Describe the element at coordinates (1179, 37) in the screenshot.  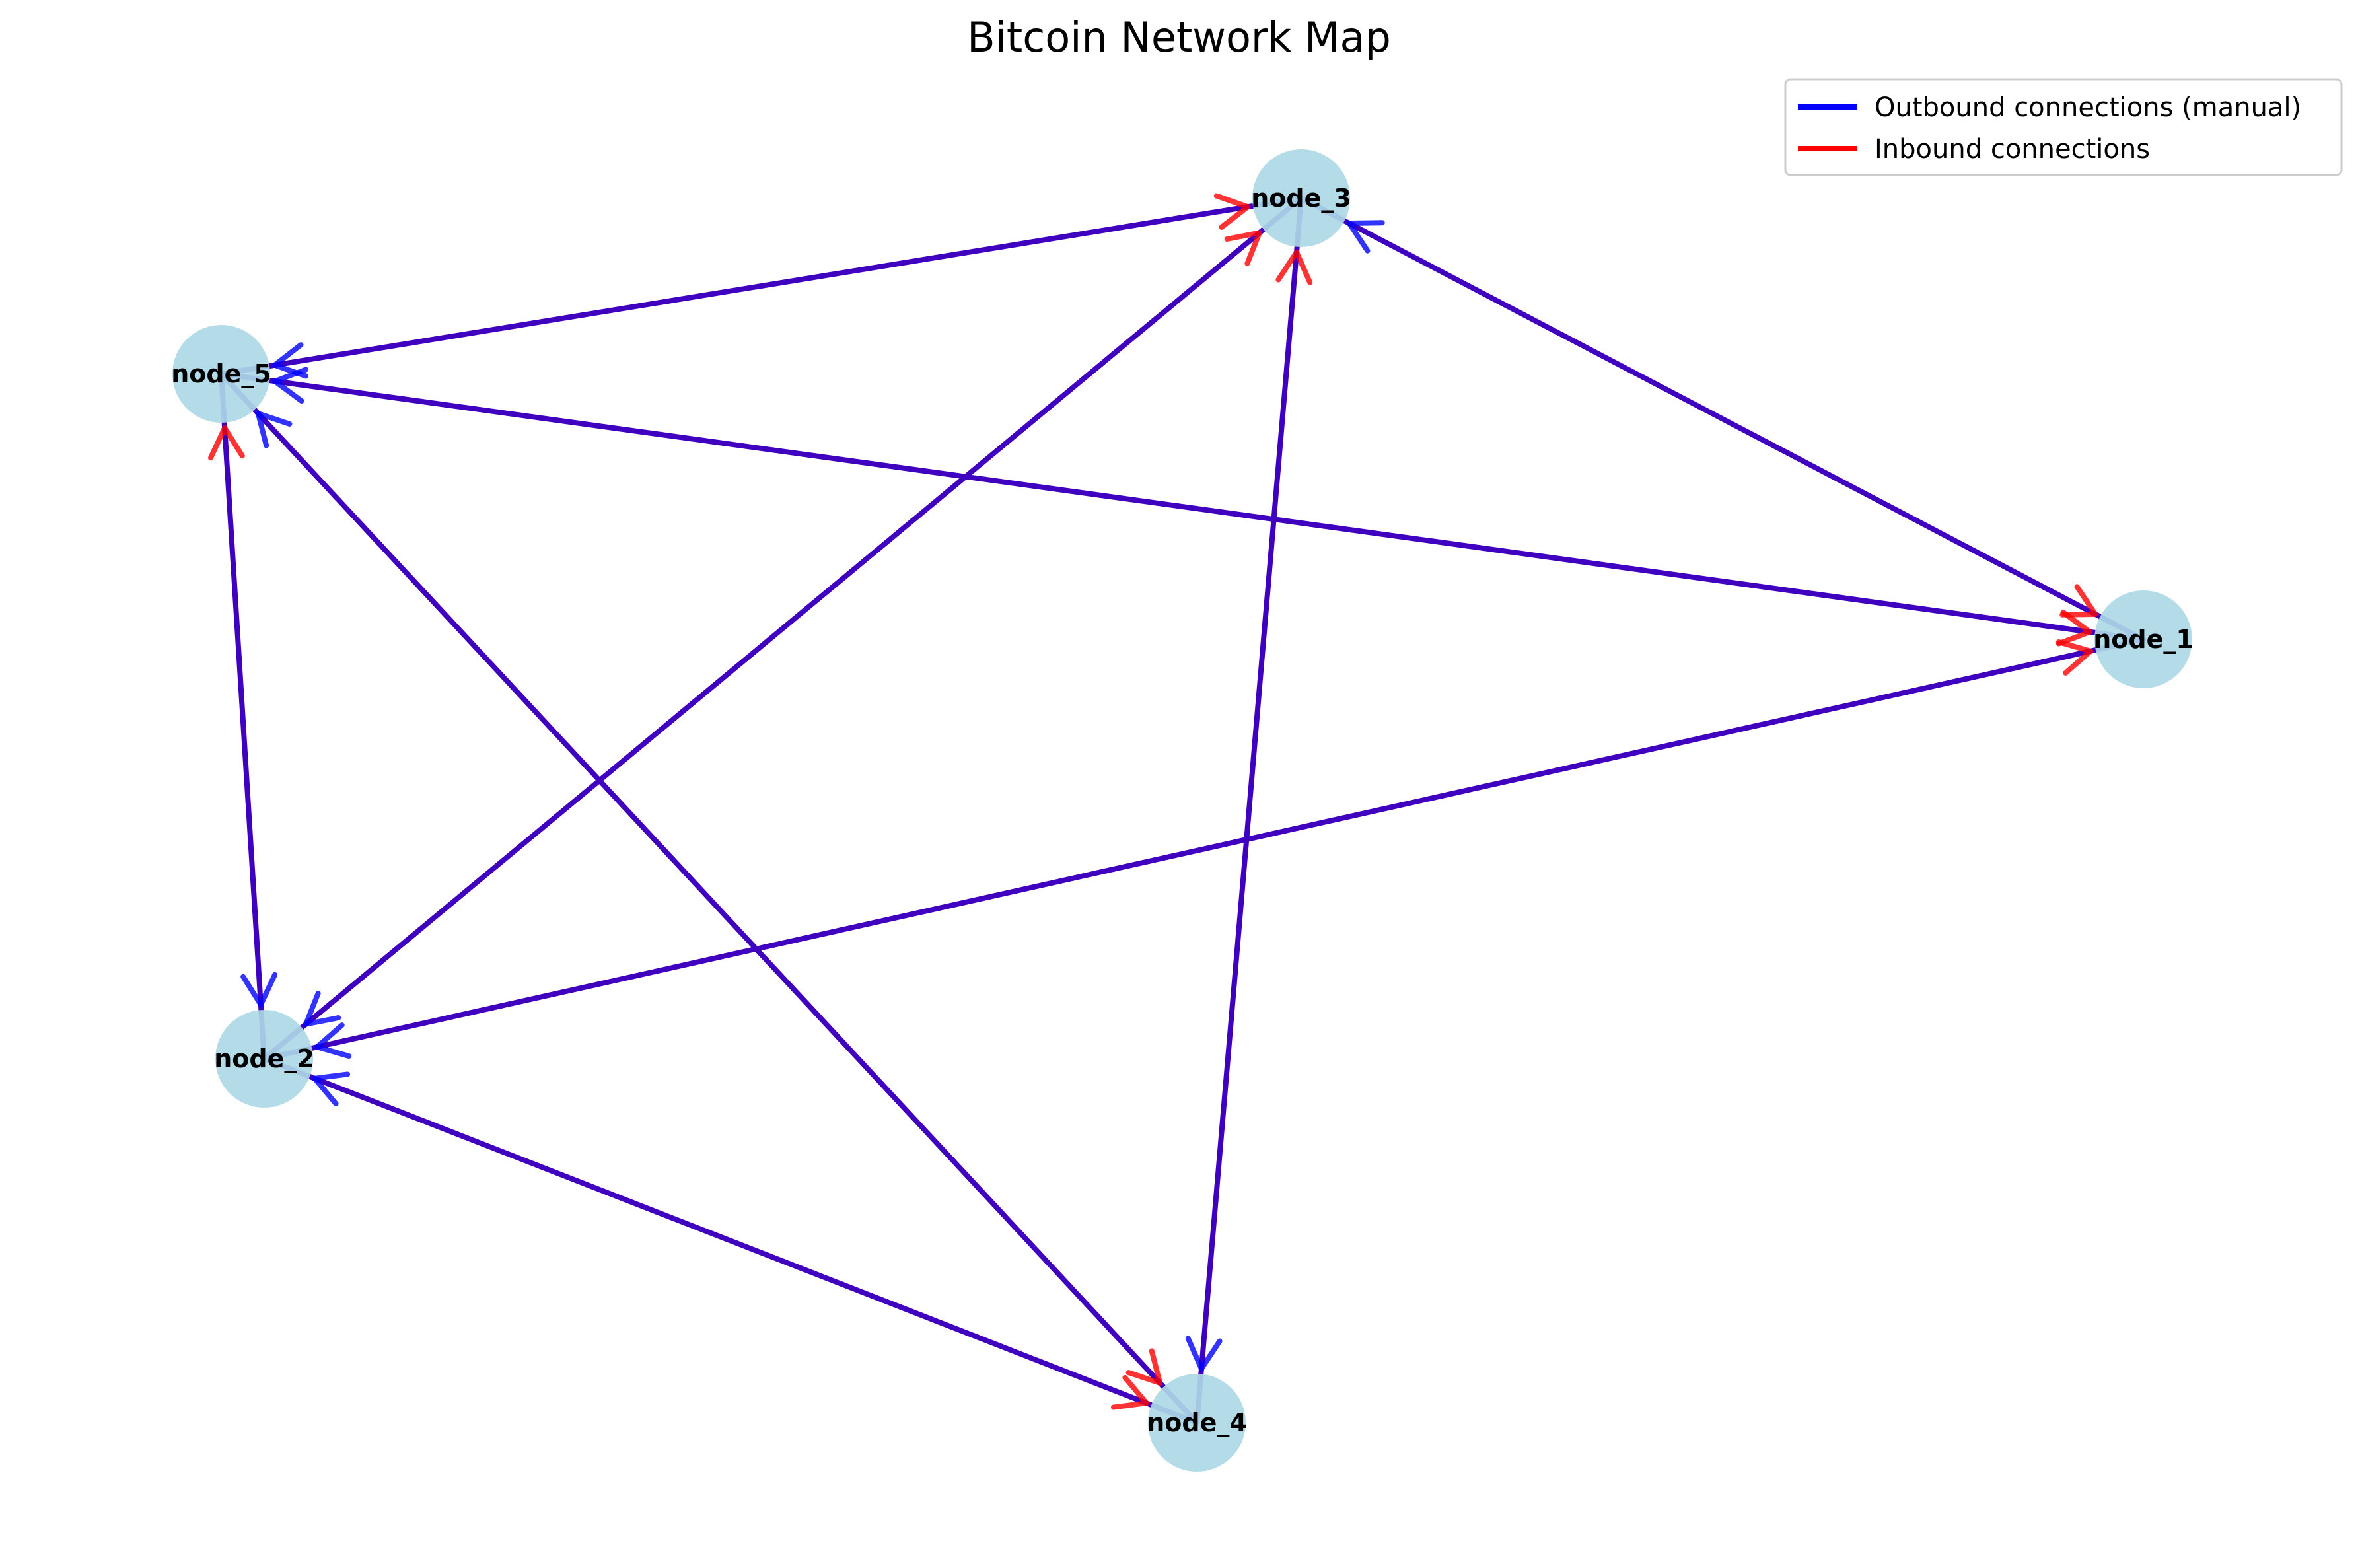
I see `diagram-title: Bitcoin Network Map` at that location.